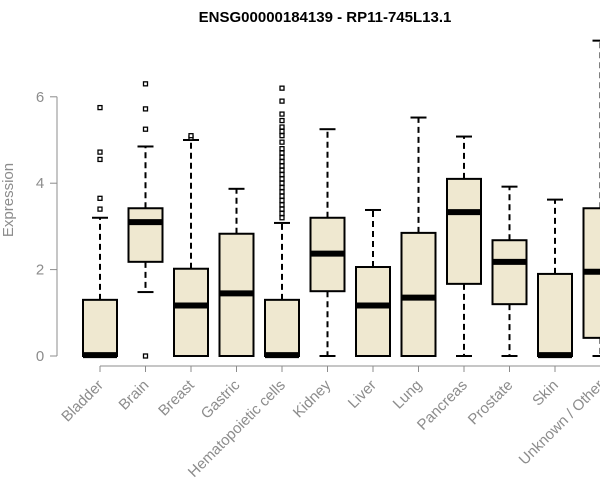  Describe the element at coordinates (312, 398) in the screenshot. I see `x-tick-label: Kidney` at that location.